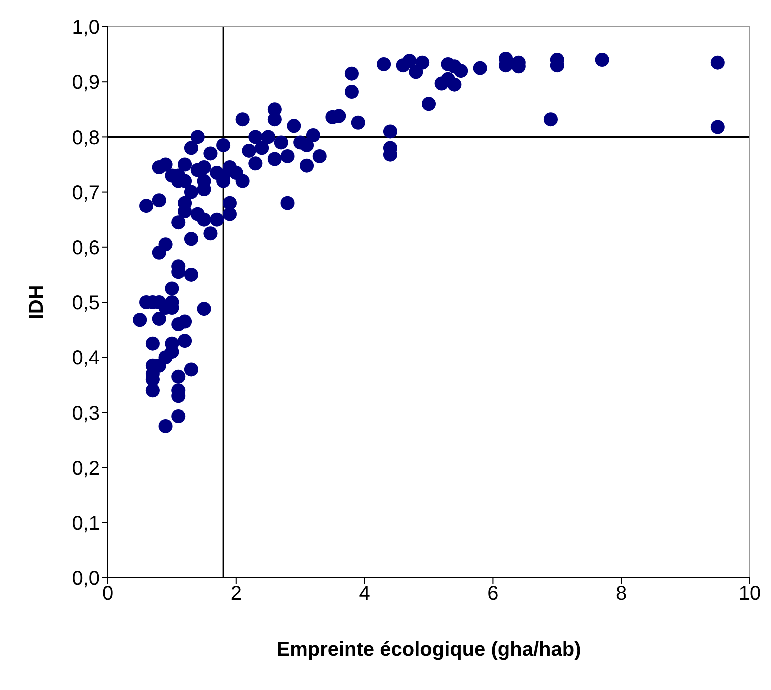 Image resolution: width=771 pixels, height=690 pixels. What do you see at coordinates (108, 594) in the screenshot?
I see `x-tick-label: 0` at bounding box center [108, 594].